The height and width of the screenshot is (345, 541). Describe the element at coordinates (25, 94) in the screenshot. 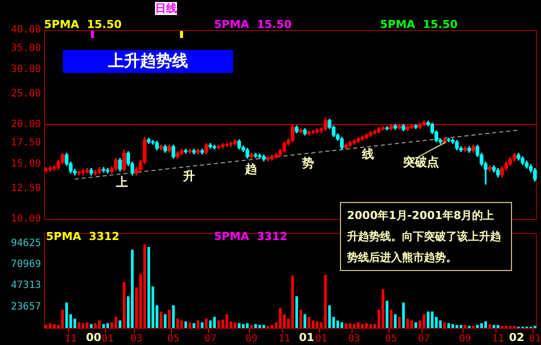

I see `y-tick-label: 25.00` at that location.